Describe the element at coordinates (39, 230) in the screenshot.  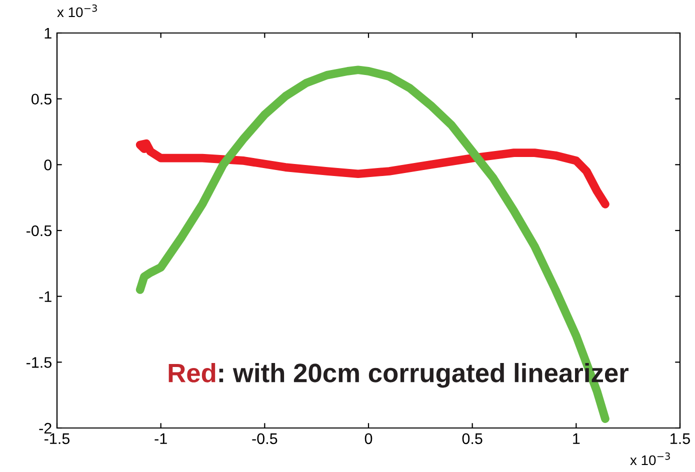
I see `y-tick-label: -0.5` at that location.